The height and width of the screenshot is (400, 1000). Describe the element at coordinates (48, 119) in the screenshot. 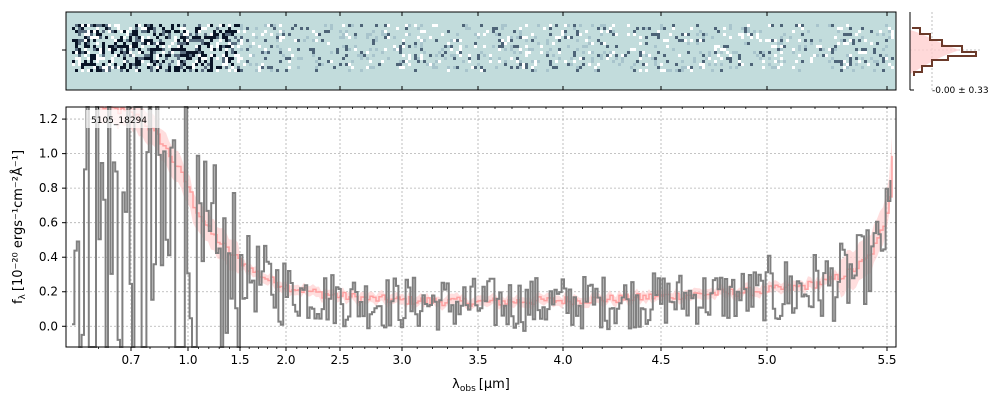

I see `y-tick-label: 1.2` at that location.